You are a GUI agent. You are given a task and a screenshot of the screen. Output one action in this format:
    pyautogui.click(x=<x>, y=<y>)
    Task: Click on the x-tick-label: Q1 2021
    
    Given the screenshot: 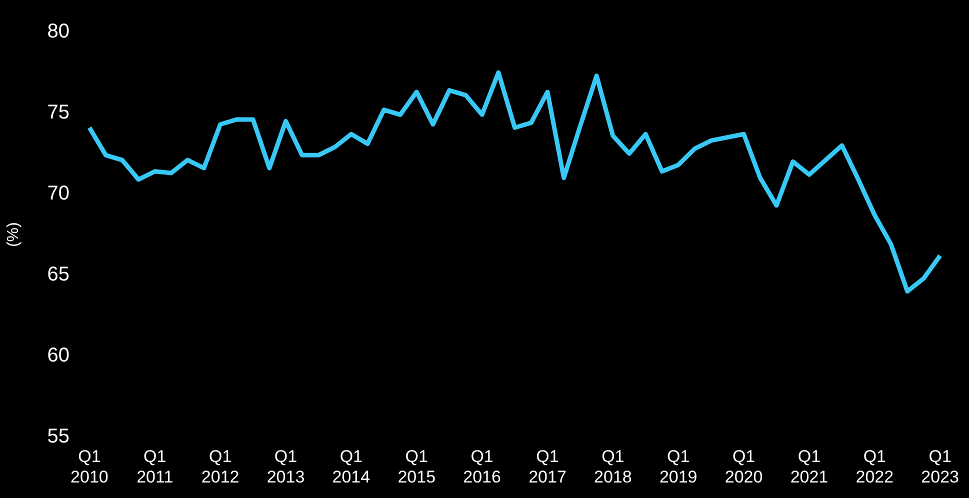 What is the action you would take?
    pyautogui.click(x=809, y=466)
    